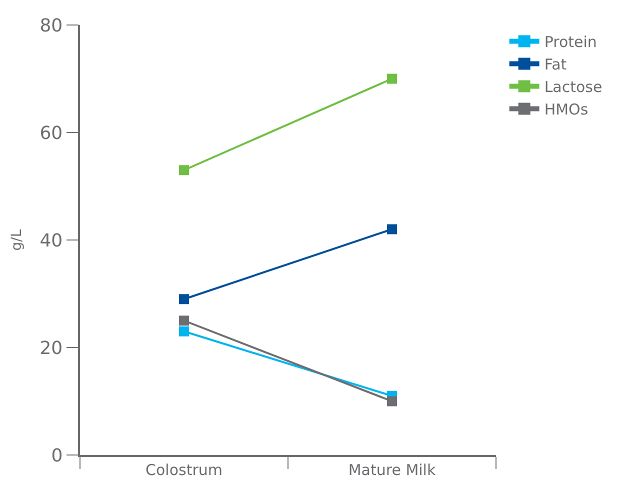 This screenshot has height=495, width=619. Describe the element at coordinates (57, 455) in the screenshot. I see `y-tick-label: 0` at that location.